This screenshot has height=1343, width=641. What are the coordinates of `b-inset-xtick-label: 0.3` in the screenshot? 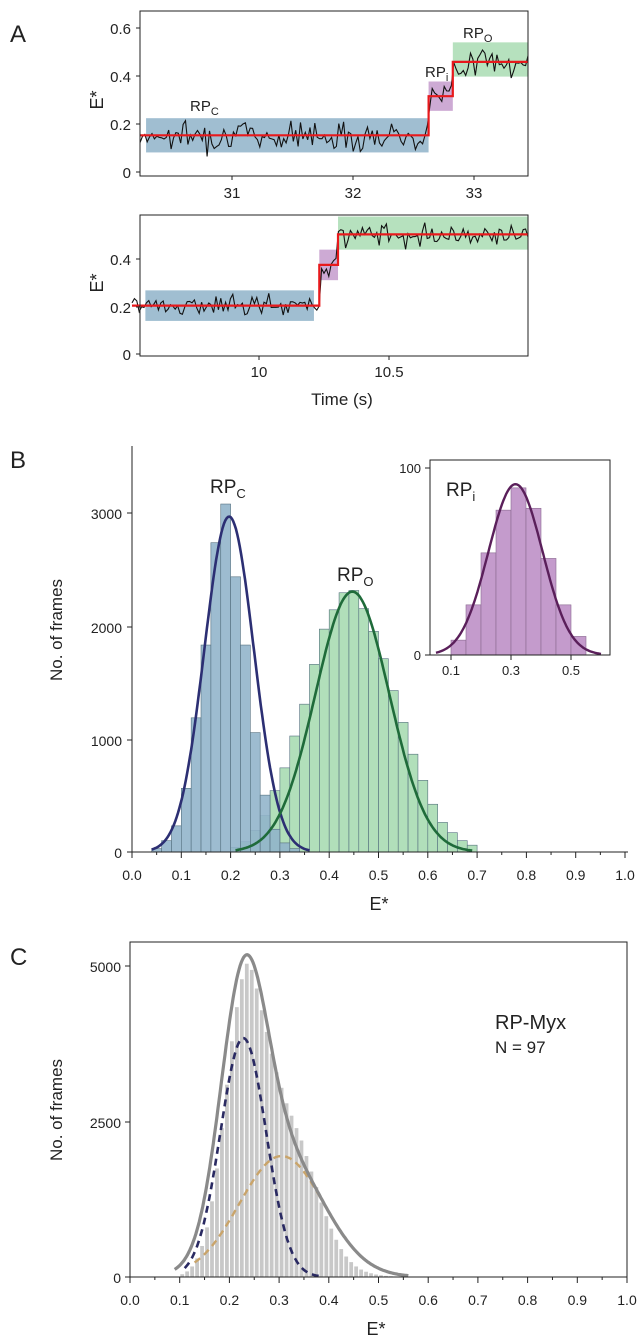 It's located at (511, 670).